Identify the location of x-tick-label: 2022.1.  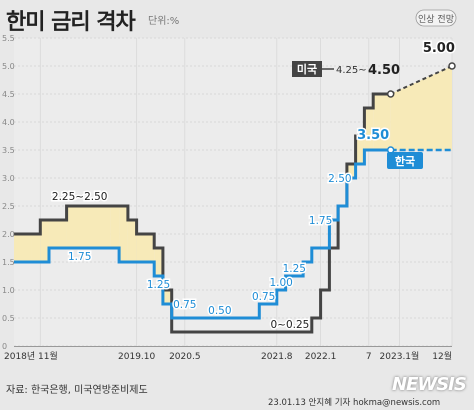
(321, 357).